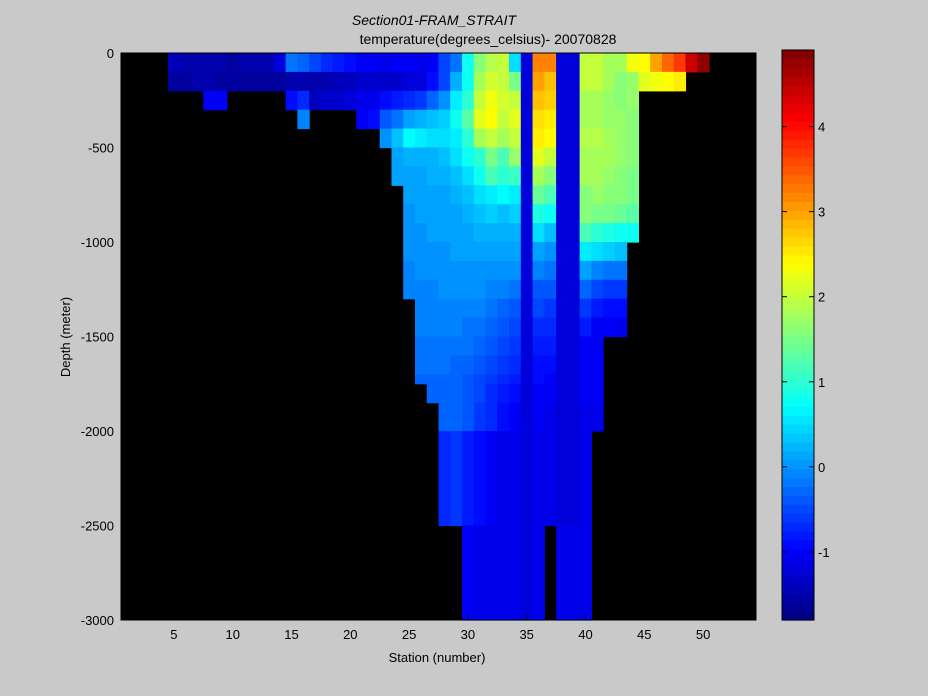 This screenshot has height=696, width=928. I want to click on x-tick-label: 15, so click(291, 634).